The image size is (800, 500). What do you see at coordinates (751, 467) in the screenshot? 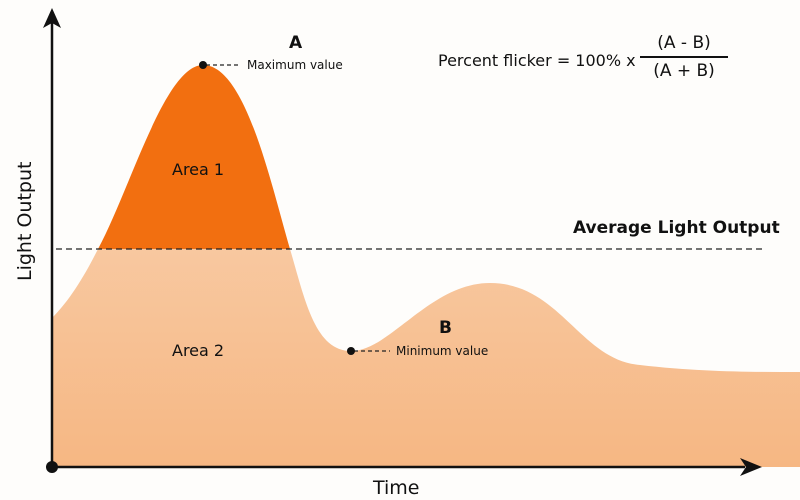
I see `x-axis-arrow-icon` at bounding box center [751, 467].